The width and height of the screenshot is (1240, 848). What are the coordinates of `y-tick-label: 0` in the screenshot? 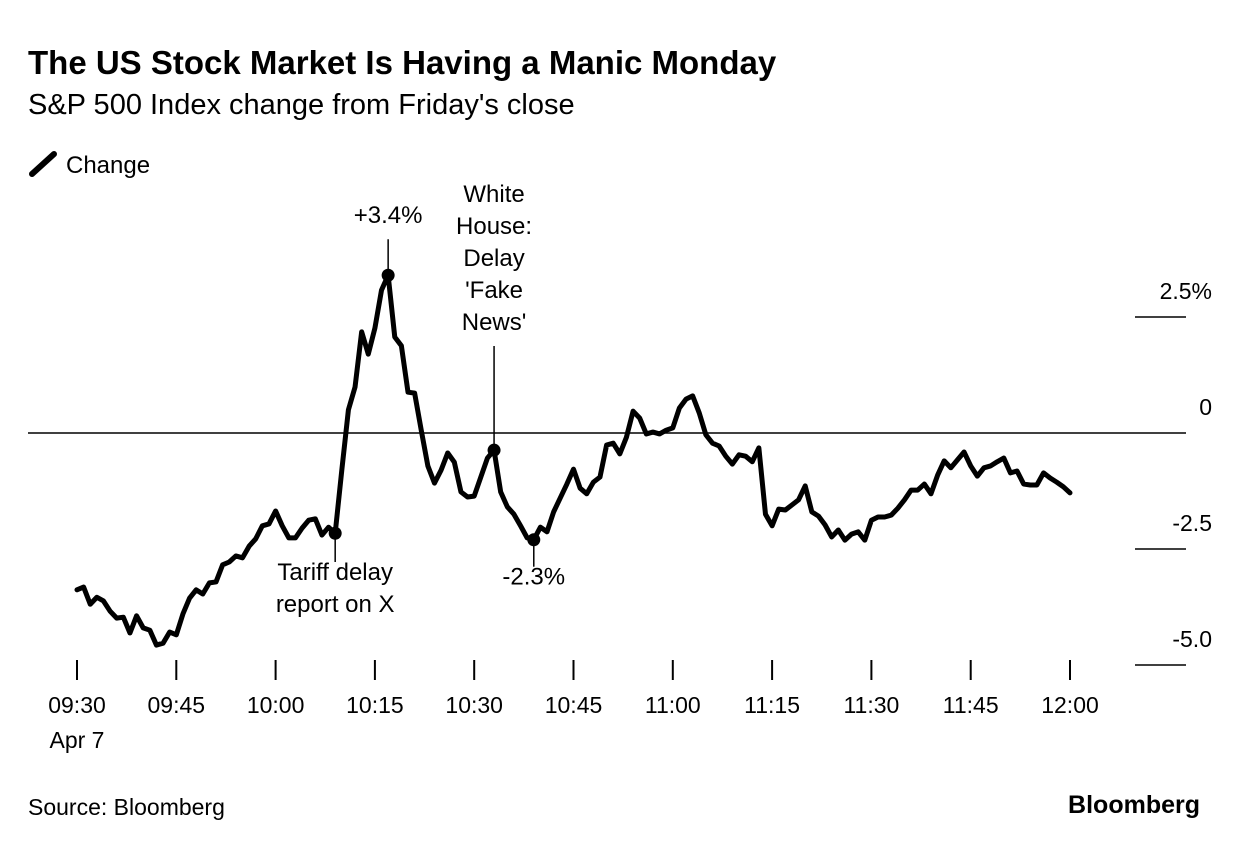 It's located at (1205, 407).